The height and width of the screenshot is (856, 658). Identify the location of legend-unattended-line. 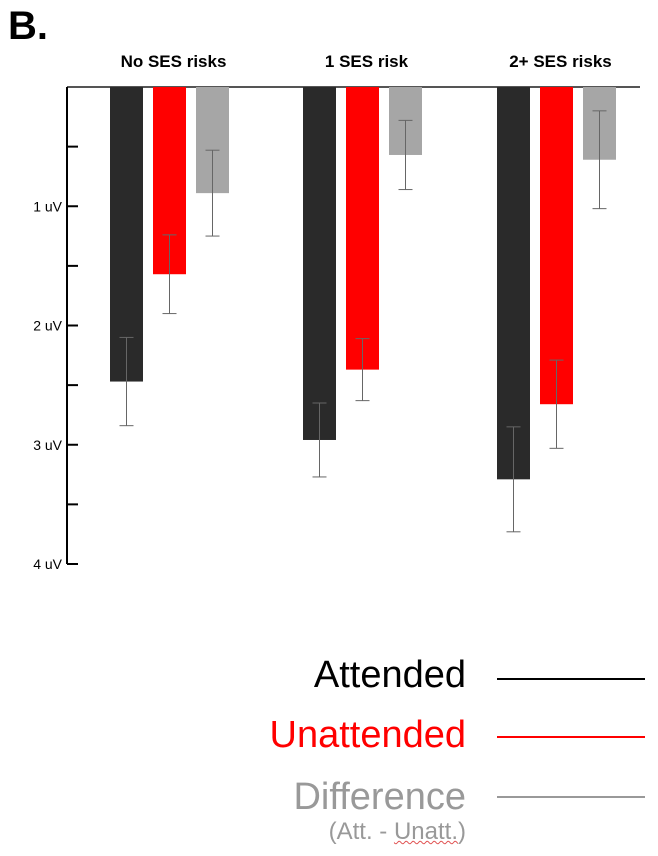
(571, 737).